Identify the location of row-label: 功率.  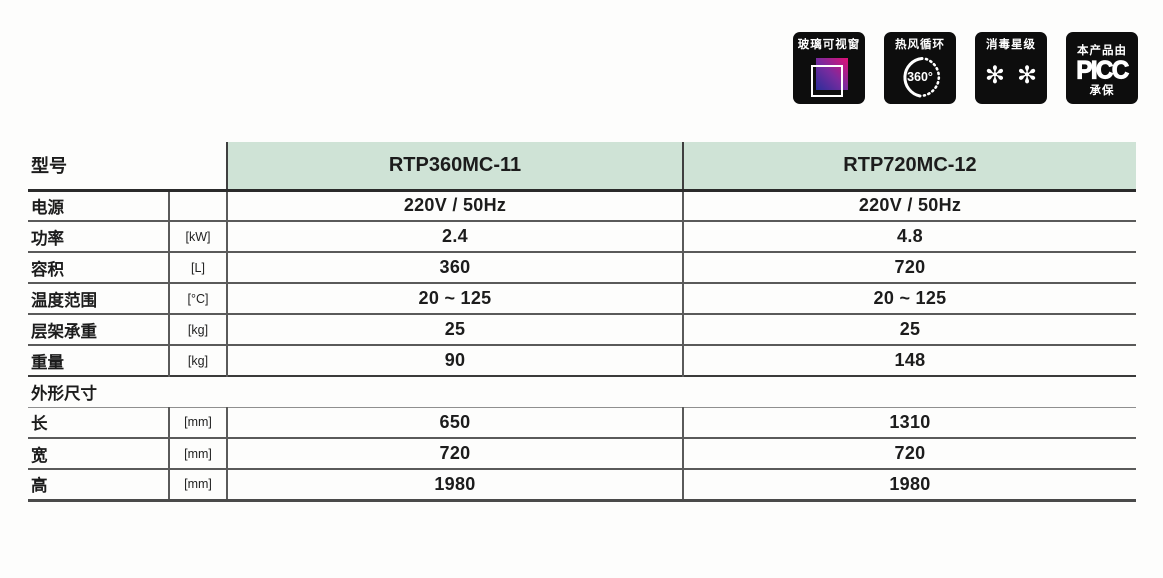
(99, 236).